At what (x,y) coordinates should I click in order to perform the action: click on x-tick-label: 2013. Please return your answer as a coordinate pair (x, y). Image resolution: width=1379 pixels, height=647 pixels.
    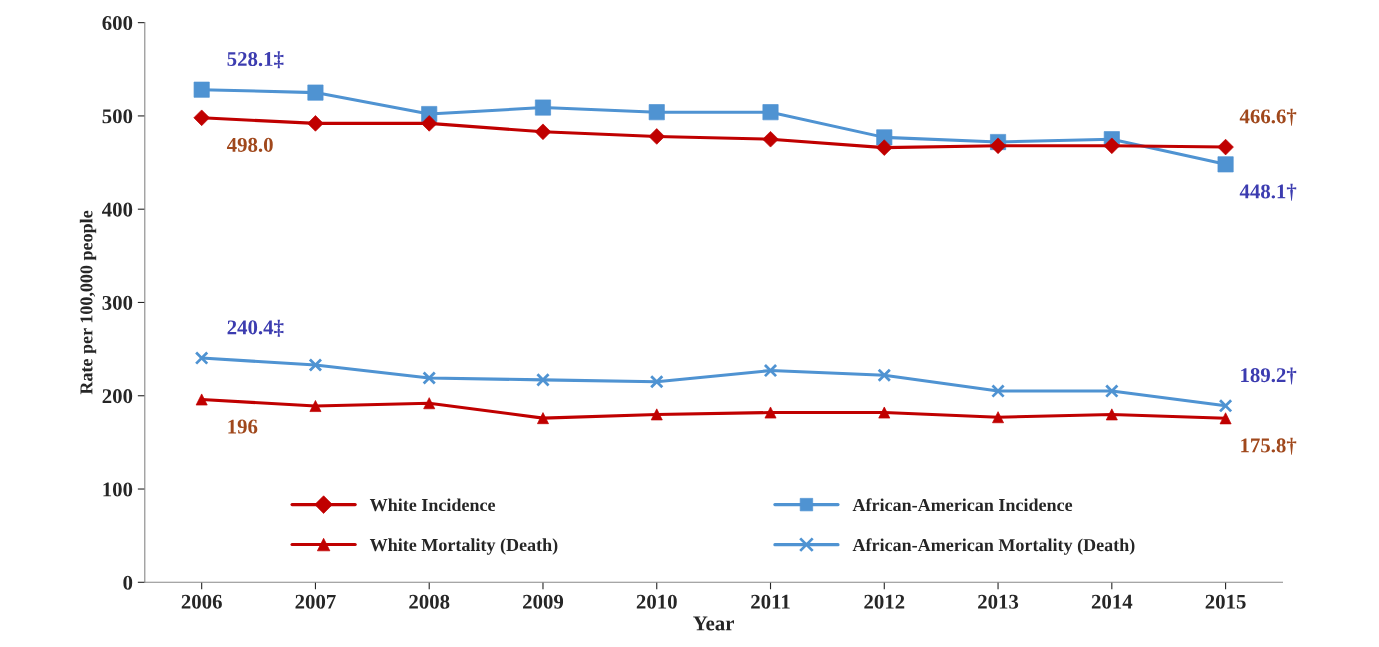
    Looking at the image, I should click on (998, 601).